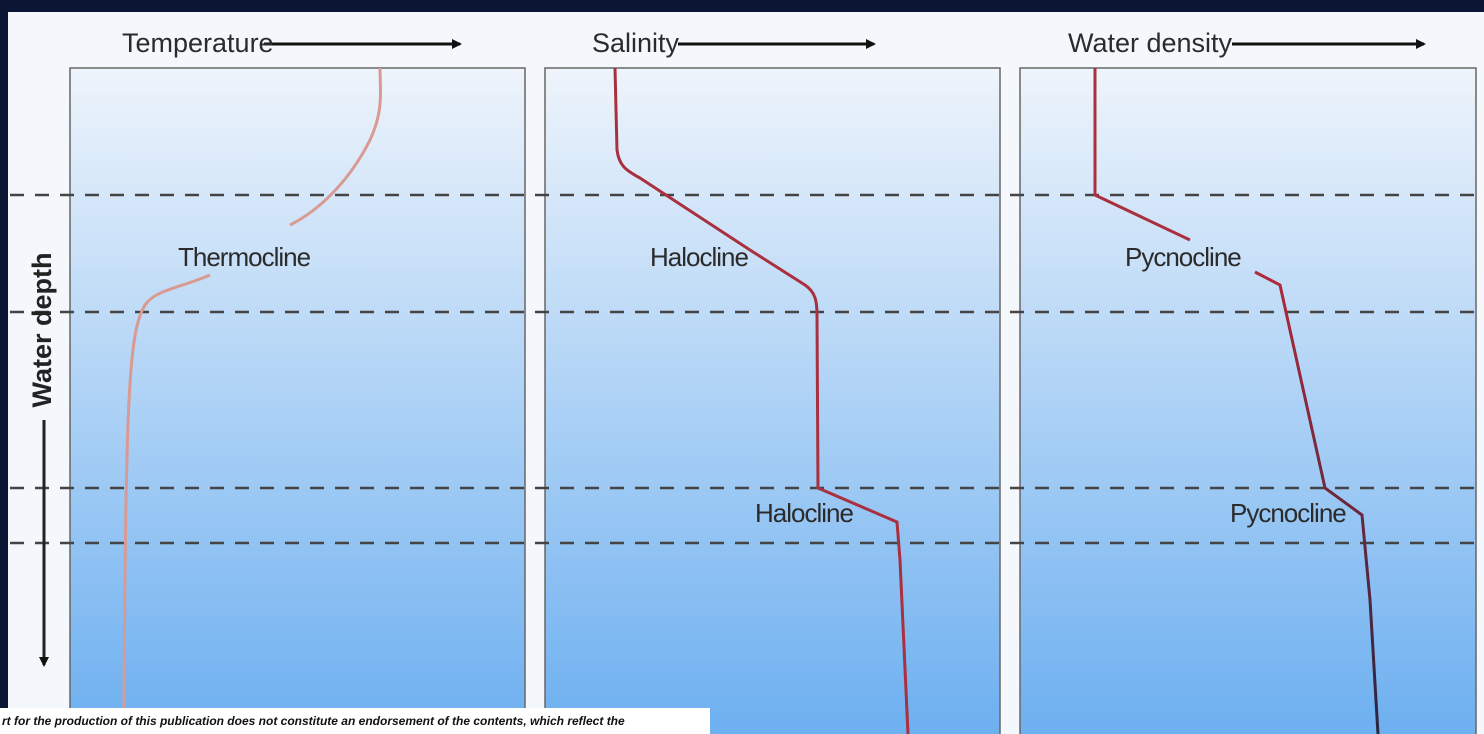  Describe the element at coordinates (42, 330) in the screenshot. I see `axis-label: Water depth` at that location.